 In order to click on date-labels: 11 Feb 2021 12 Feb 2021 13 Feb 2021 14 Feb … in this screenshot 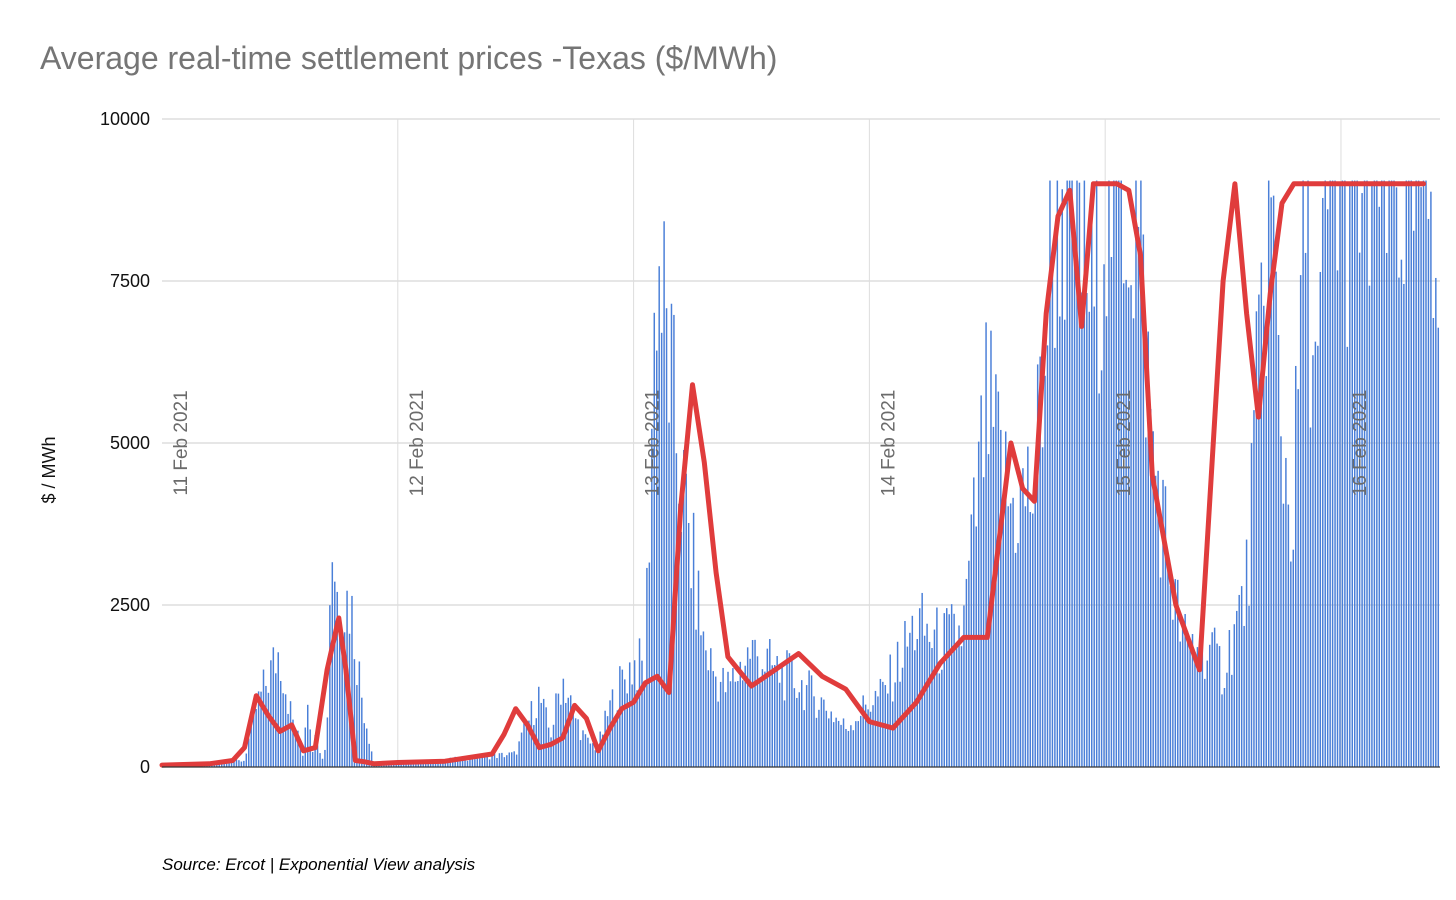, I will do `click(771, 443)`.